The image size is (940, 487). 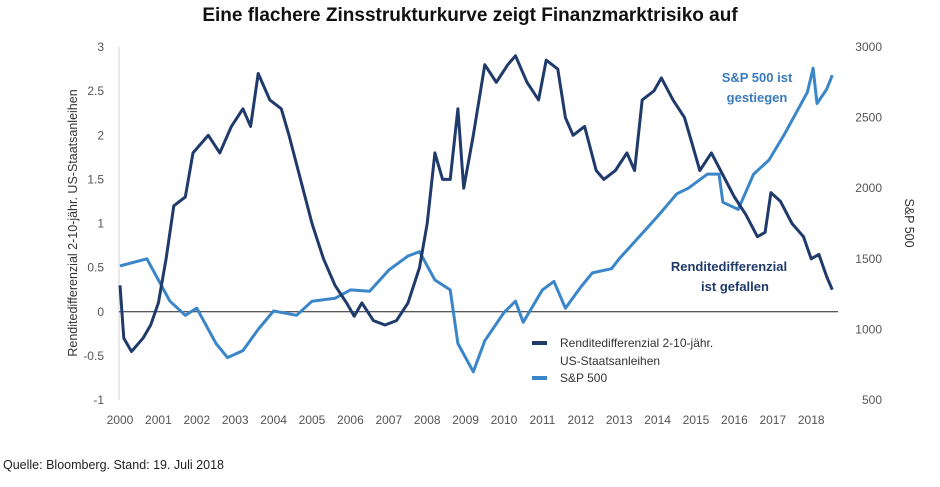 I want to click on x-tick-label: 2007, so click(x=388, y=420).